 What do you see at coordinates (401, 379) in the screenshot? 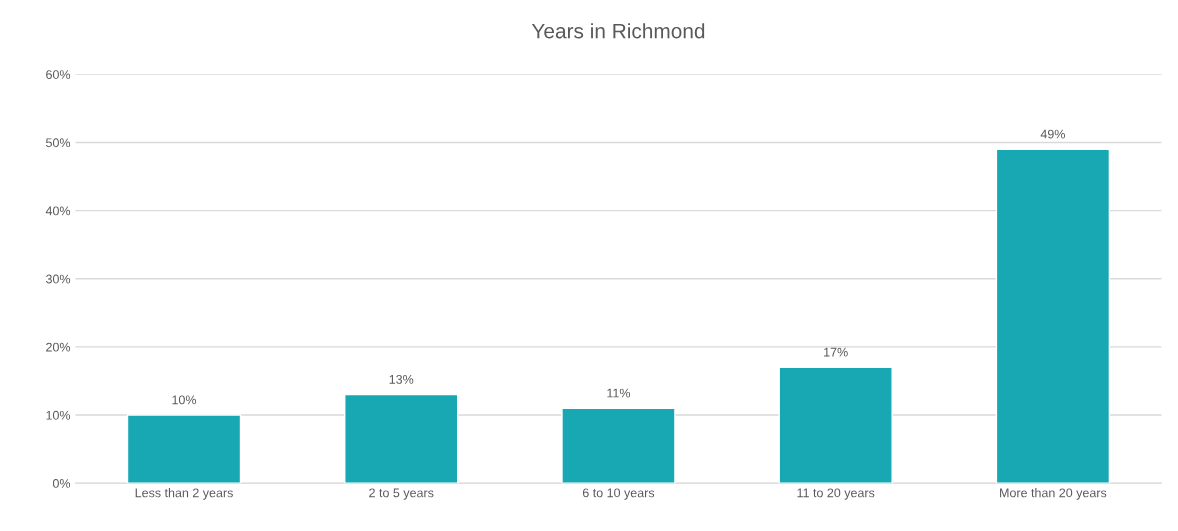
I see `data-label: 13%` at bounding box center [401, 379].